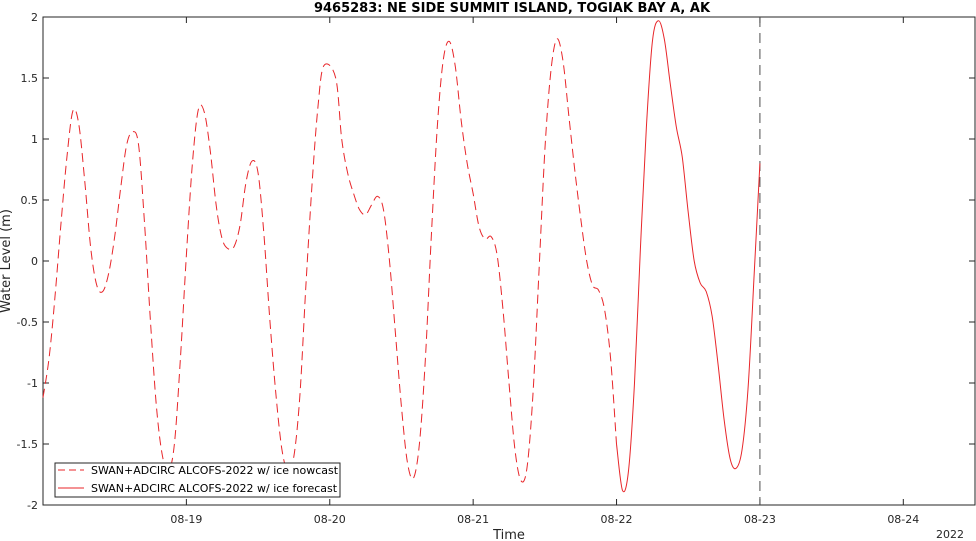  Describe the element at coordinates (215, 470) in the screenshot. I see `legend-label-nowcast: SWAN+ADCIRC ALCOFS-2022 w/ ice nowcast` at that location.